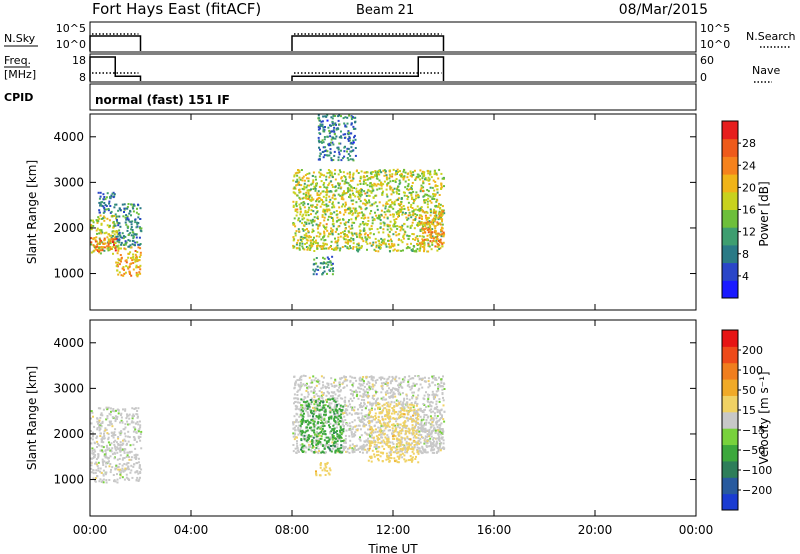 This screenshot has width=800, height=554. Describe the element at coordinates (385, 10) in the screenshot. I see `beam-label: Beam 21` at that location.